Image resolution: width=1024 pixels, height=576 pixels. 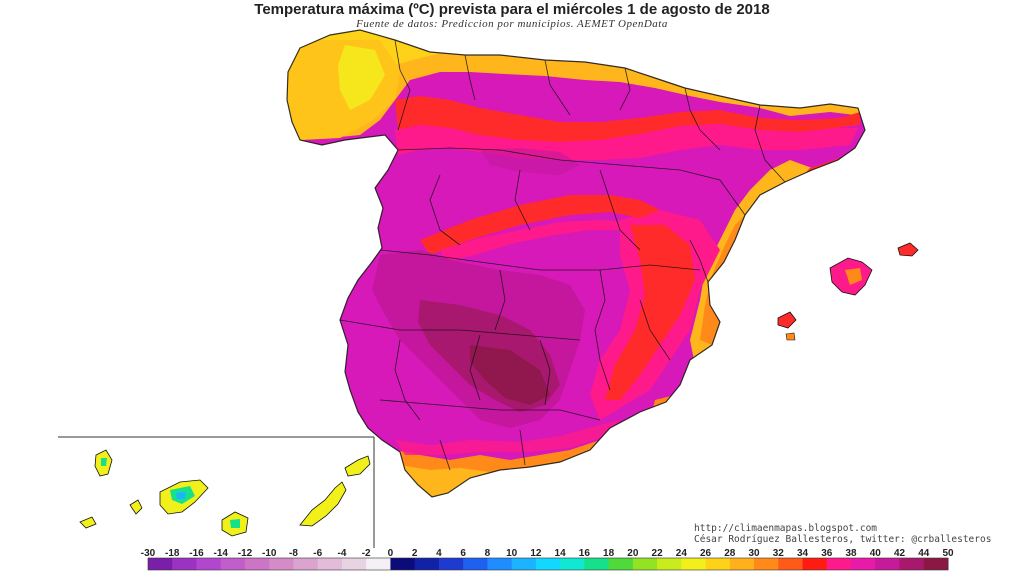 What do you see at coordinates (633, 553) in the screenshot?
I see `legend-label: 20` at bounding box center [633, 553].